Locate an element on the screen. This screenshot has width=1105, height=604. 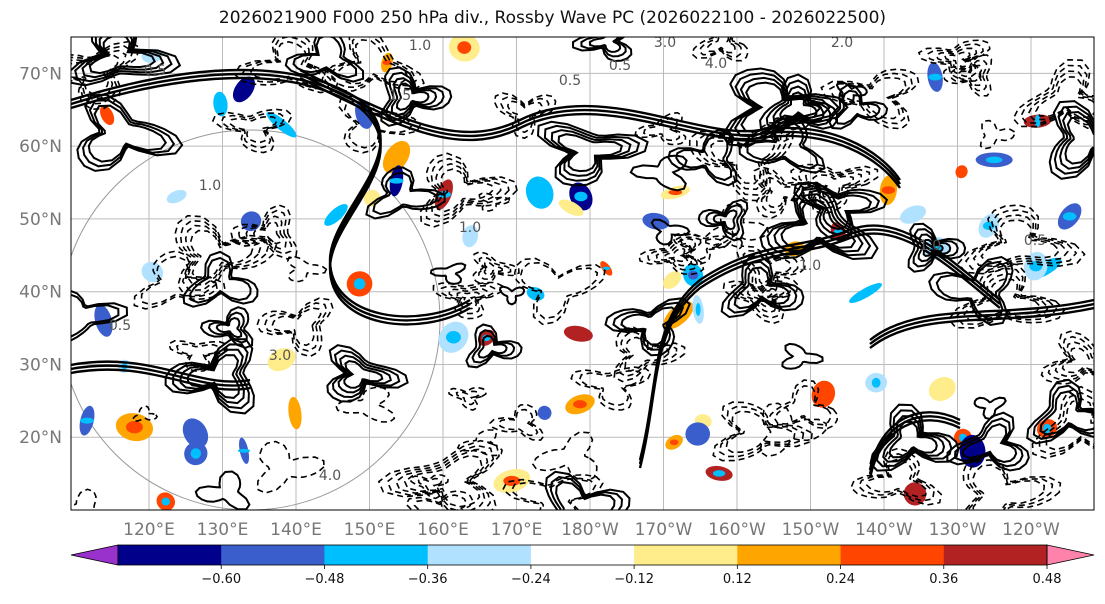
lon-label: 160°W is located at coordinates (737, 530).